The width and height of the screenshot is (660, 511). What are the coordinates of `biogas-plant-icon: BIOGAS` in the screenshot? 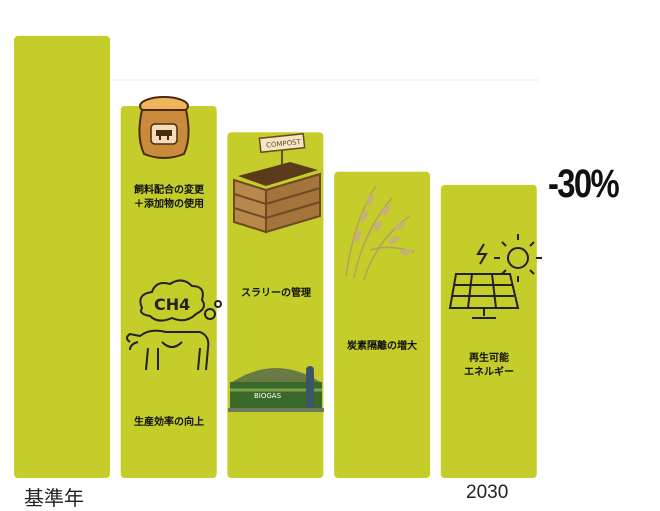 It's located at (276, 389).